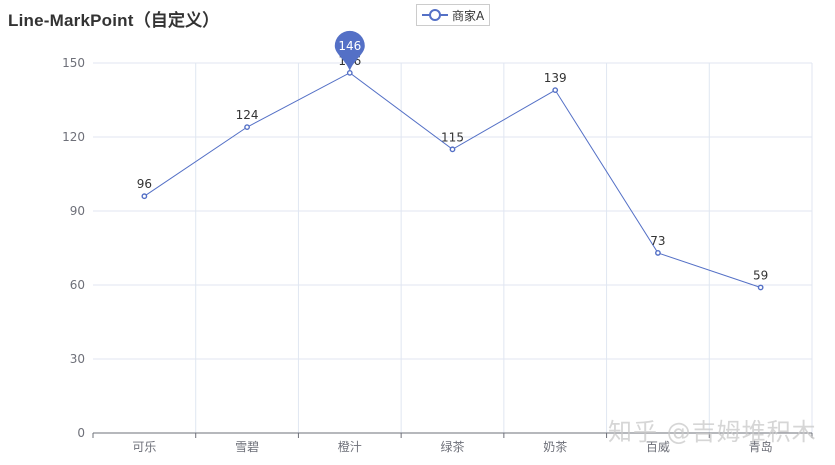 The image size is (835, 465). What do you see at coordinates (247, 447) in the screenshot?
I see `x-tick-label: 雪碧` at bounding box center [247, 447].